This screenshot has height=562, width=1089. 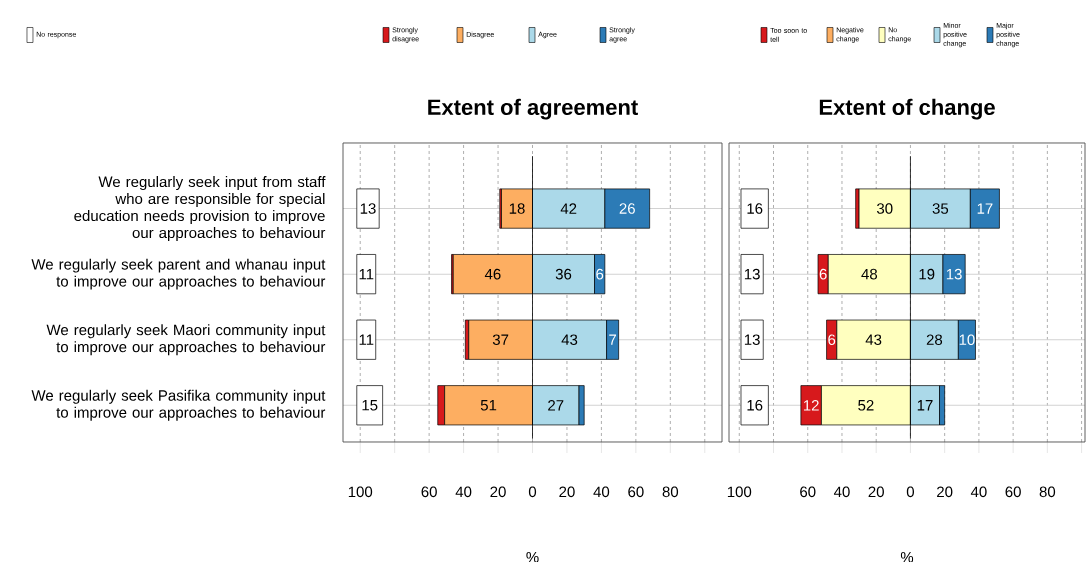 I want to click on data-label: 36, so click(x=563, y=274).